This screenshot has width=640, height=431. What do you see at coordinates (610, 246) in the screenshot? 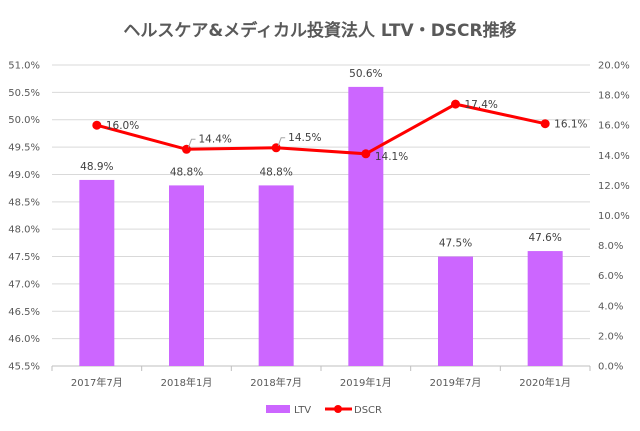
I see `y-right-tick-label: 8.0%` at bounding box center [610, 246].